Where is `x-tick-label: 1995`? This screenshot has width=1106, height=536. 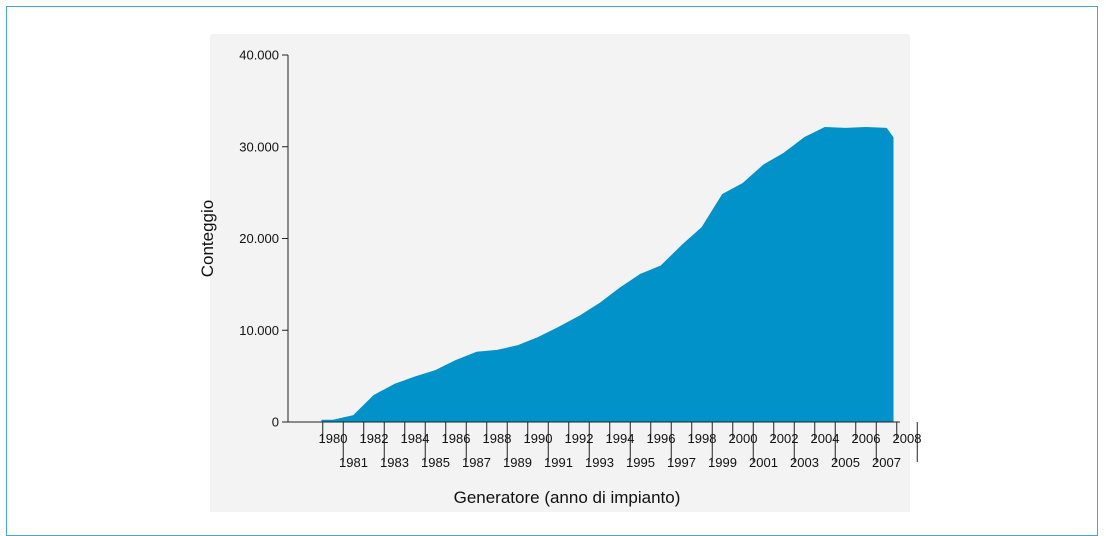
x-tick-label: 1995 is located at coordinates (640, 462).